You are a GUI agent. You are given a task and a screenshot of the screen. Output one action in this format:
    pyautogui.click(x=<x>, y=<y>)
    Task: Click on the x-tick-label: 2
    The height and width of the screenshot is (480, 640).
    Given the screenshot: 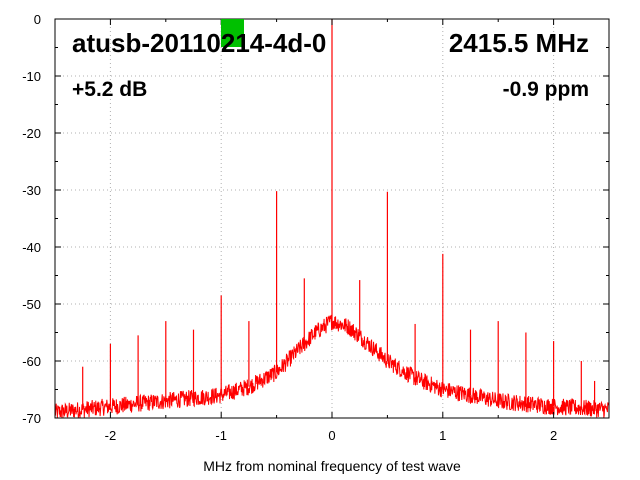 What is the action you would take?
    pyautogui.click(x=553, y=435)
    